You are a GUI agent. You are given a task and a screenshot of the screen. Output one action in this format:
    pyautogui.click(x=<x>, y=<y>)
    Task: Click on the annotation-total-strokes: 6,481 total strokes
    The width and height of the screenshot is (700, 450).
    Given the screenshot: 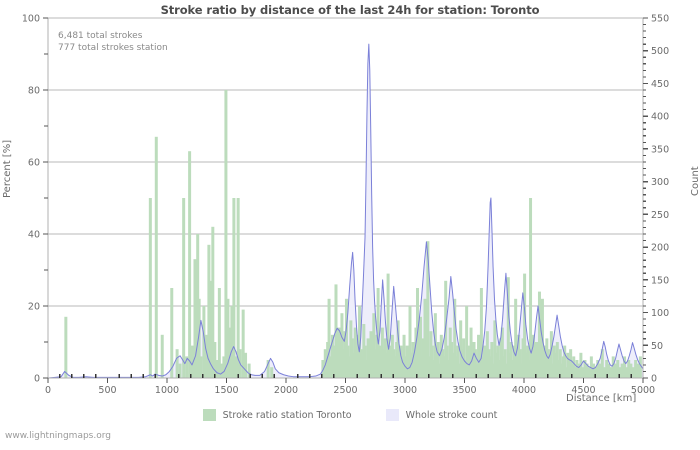 What is the action you would take?
    pyautogui.click(x=100, y=36)
    